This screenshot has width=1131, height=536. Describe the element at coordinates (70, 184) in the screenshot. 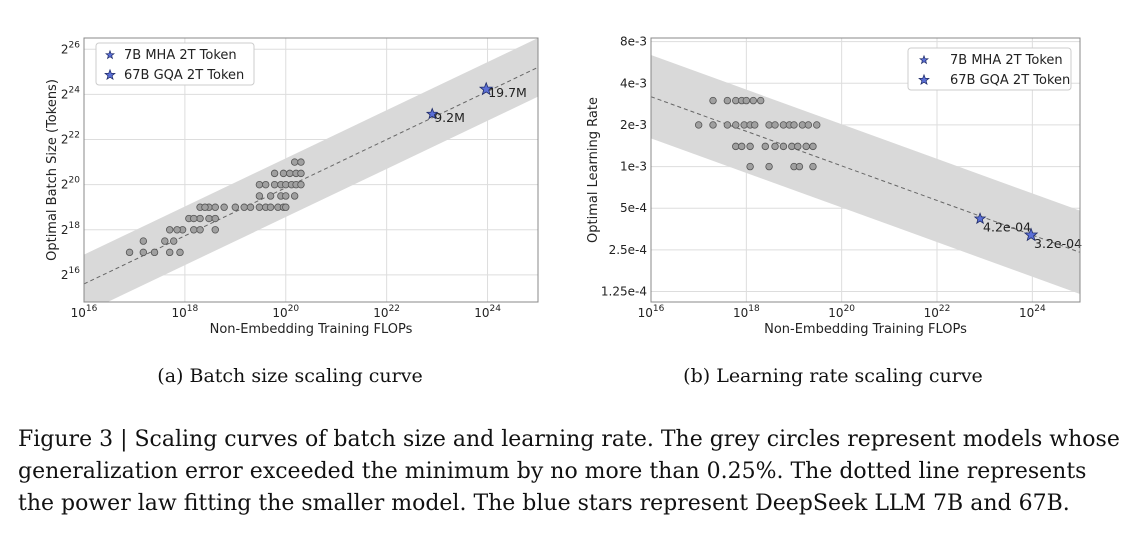

I see `y-tick-label: 220` at that location.